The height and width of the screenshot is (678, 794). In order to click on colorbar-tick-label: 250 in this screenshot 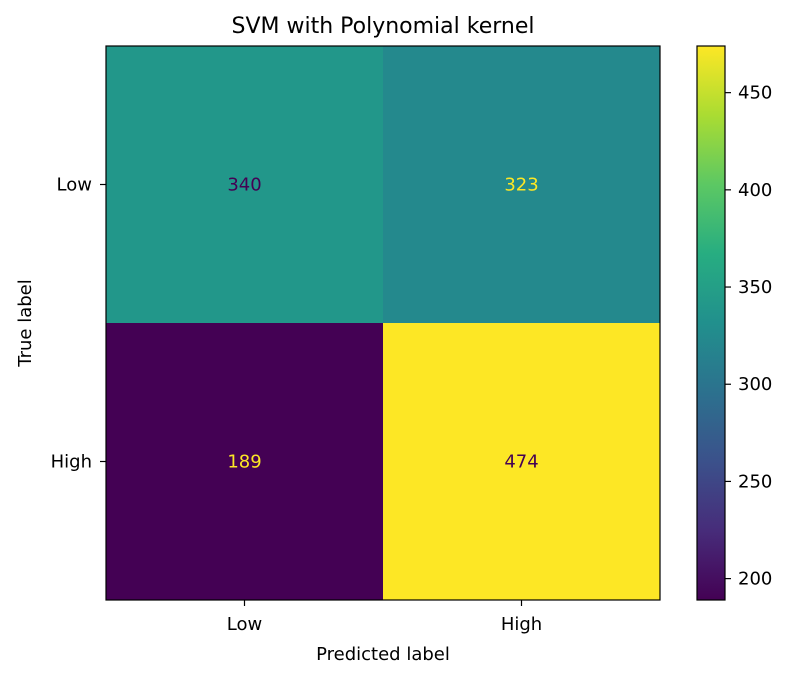, I will do `click(755, 481)`.